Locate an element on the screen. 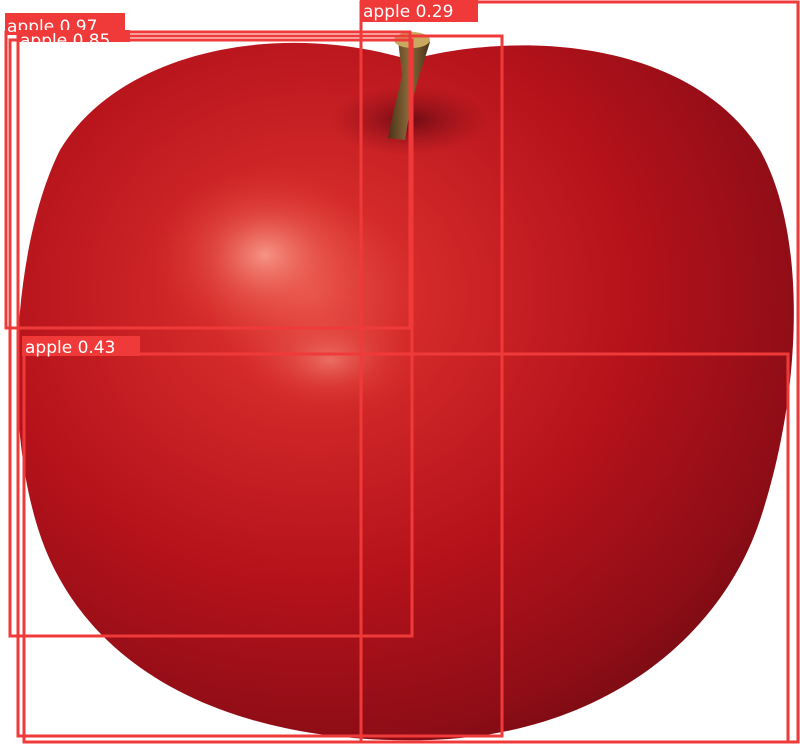  detection-label: apple 0.43 is located at coordinates (70, 348).